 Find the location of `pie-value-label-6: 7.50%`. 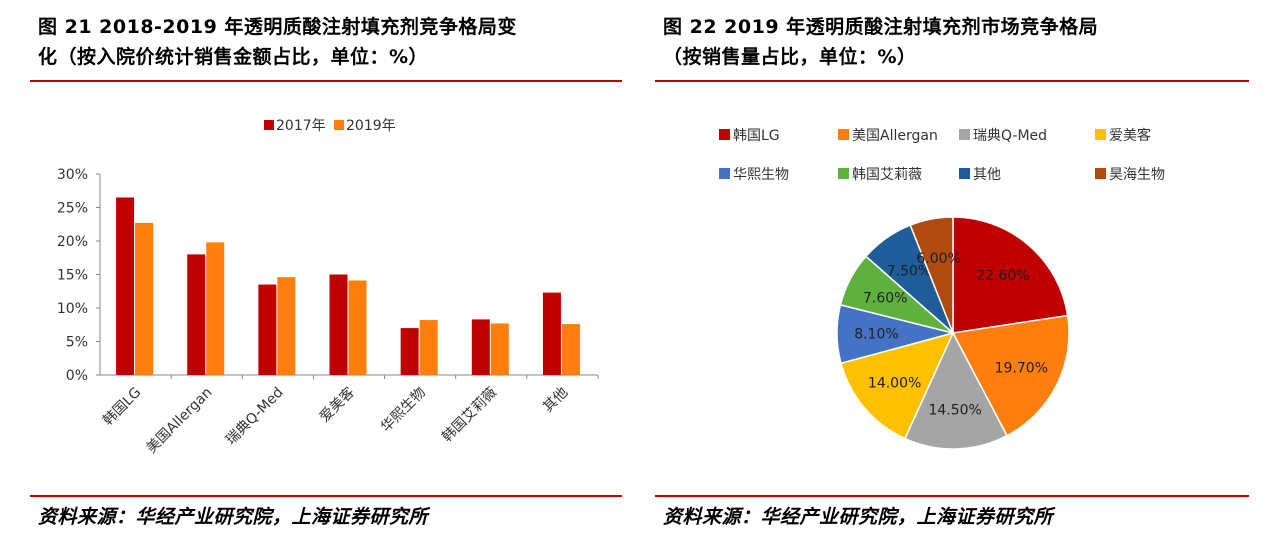

pie-value-label-6: 7.50% is located at coordinates (909, 271).